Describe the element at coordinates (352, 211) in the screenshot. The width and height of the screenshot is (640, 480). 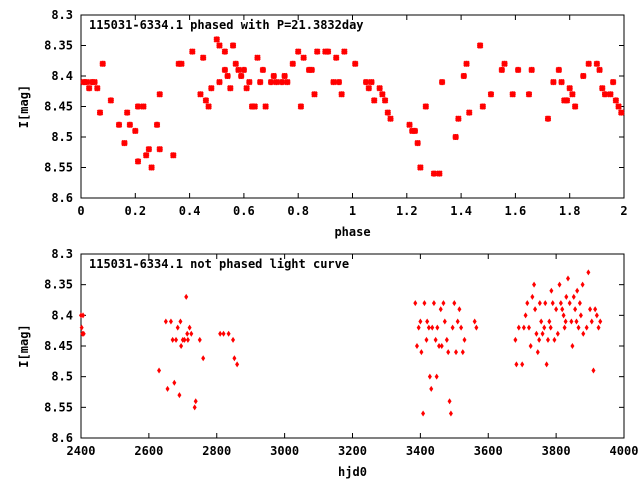
I see `x-tick-label: 1` at that location.